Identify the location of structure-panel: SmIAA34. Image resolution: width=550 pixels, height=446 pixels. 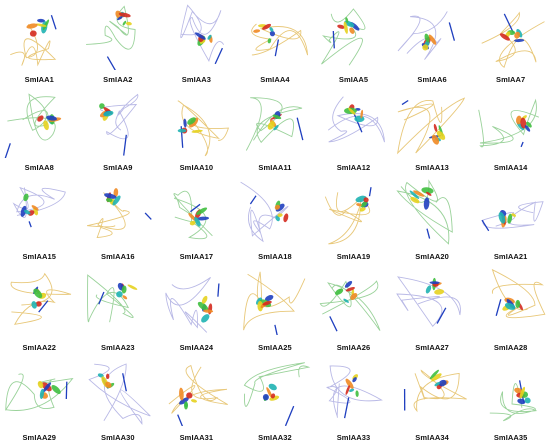
(432, 401).